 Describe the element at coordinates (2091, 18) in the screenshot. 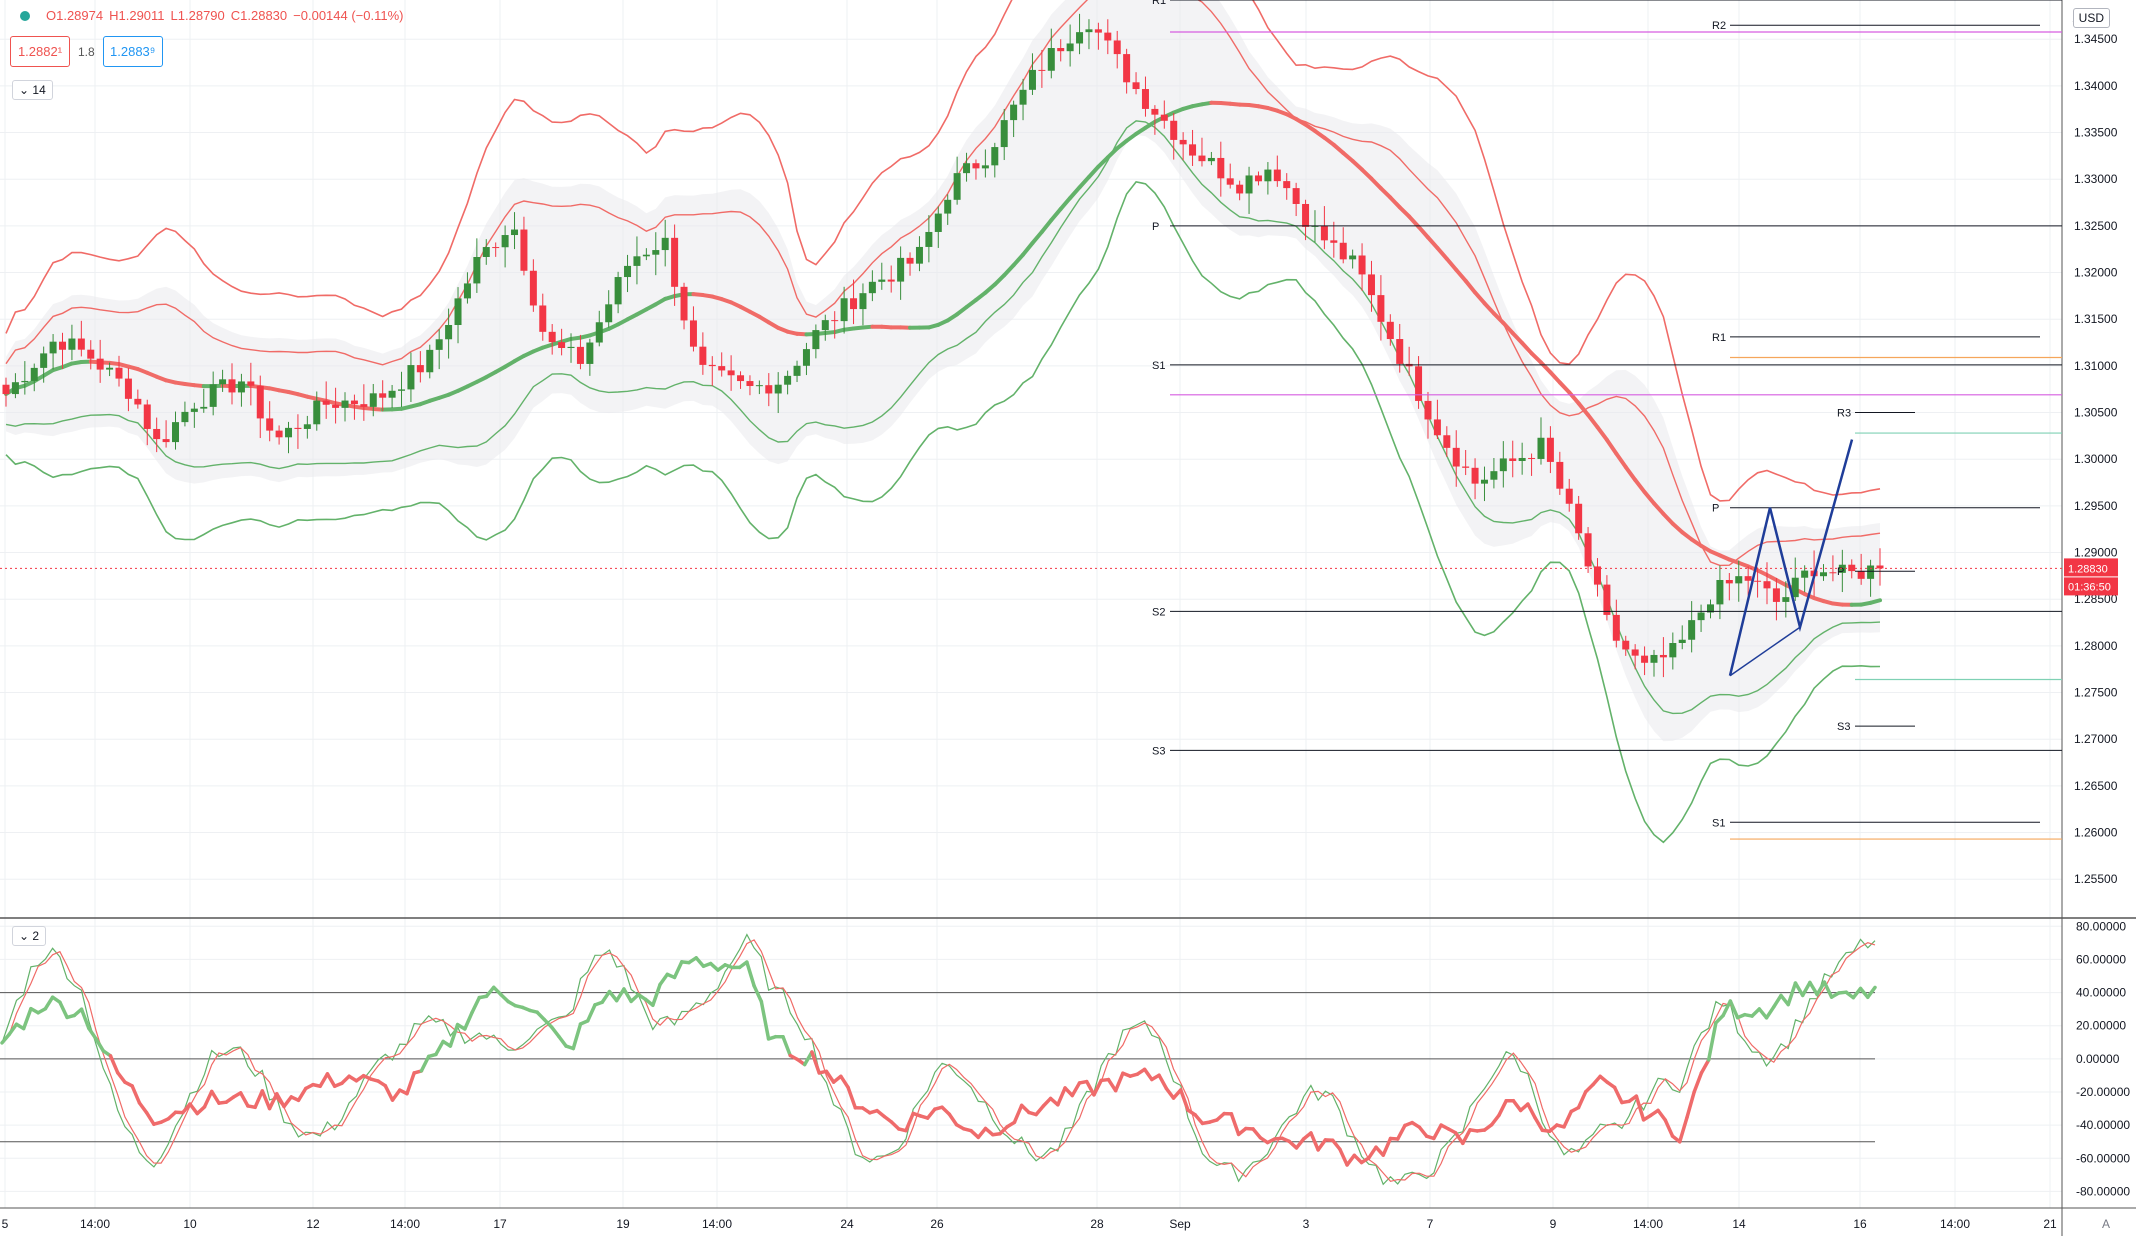

I see `currency-button: USD` at that location.